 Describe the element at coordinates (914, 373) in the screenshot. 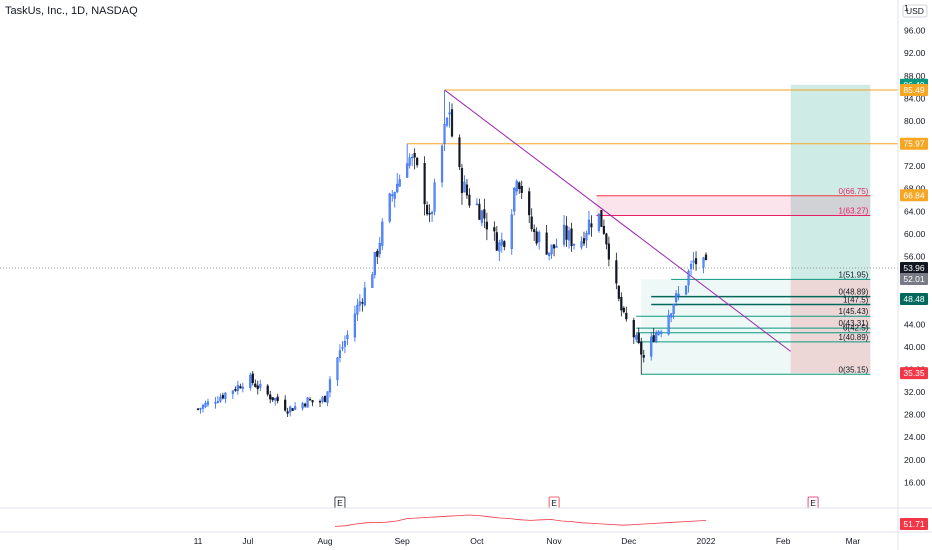

I see `price-badge-label: 35.35` at that location.